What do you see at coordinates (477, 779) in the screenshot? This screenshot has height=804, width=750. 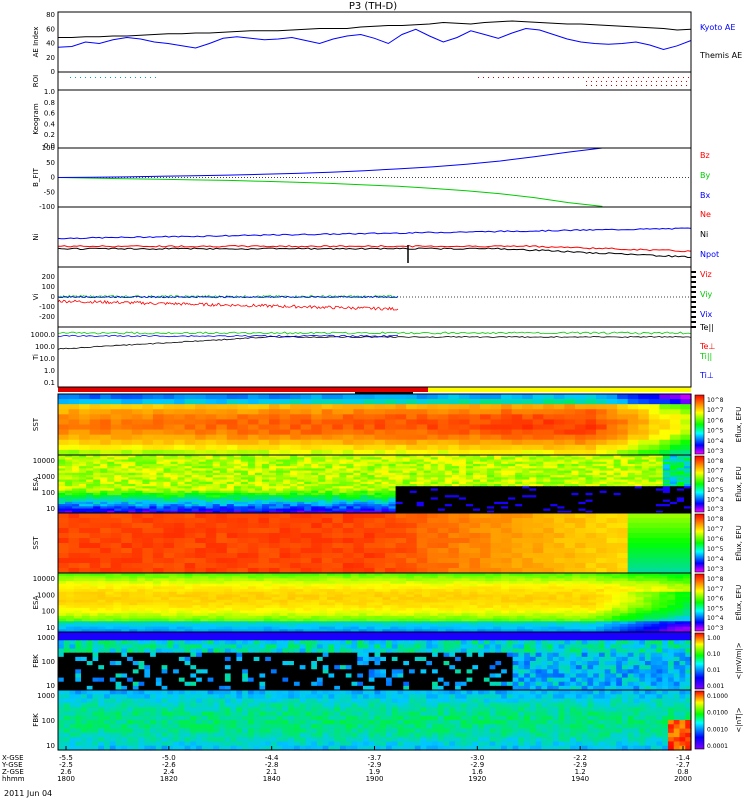 I see `xaxis-ticklabel-t-4: 1920` at bounding box center [477, 779].